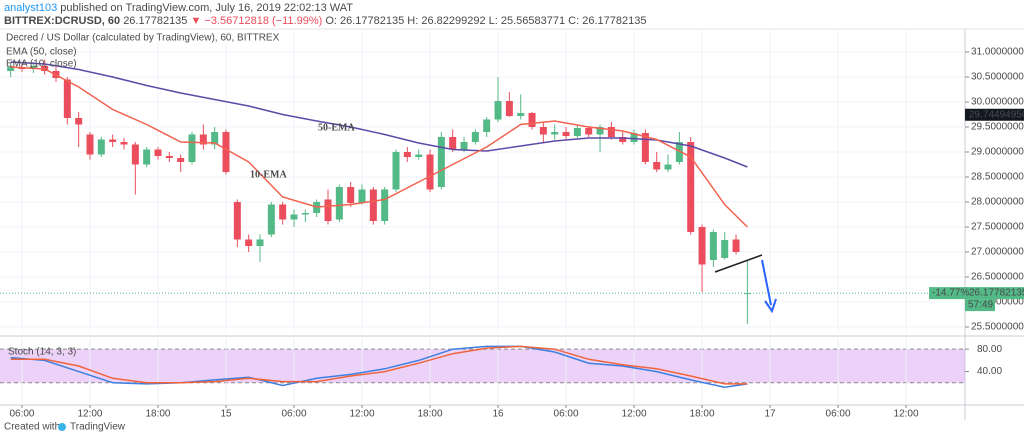  I want to click on price-label: 29.74494950, so click(996, 114).